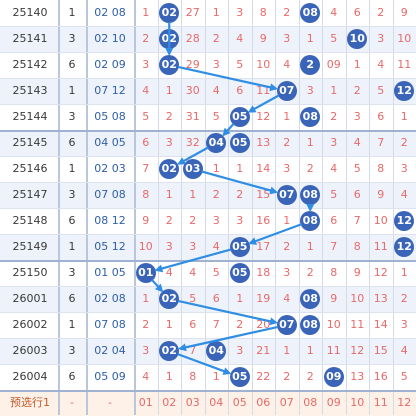 The height and width of the screenshot is (416, 416). I want to click on prediction-number: 11, so click(381, 403).